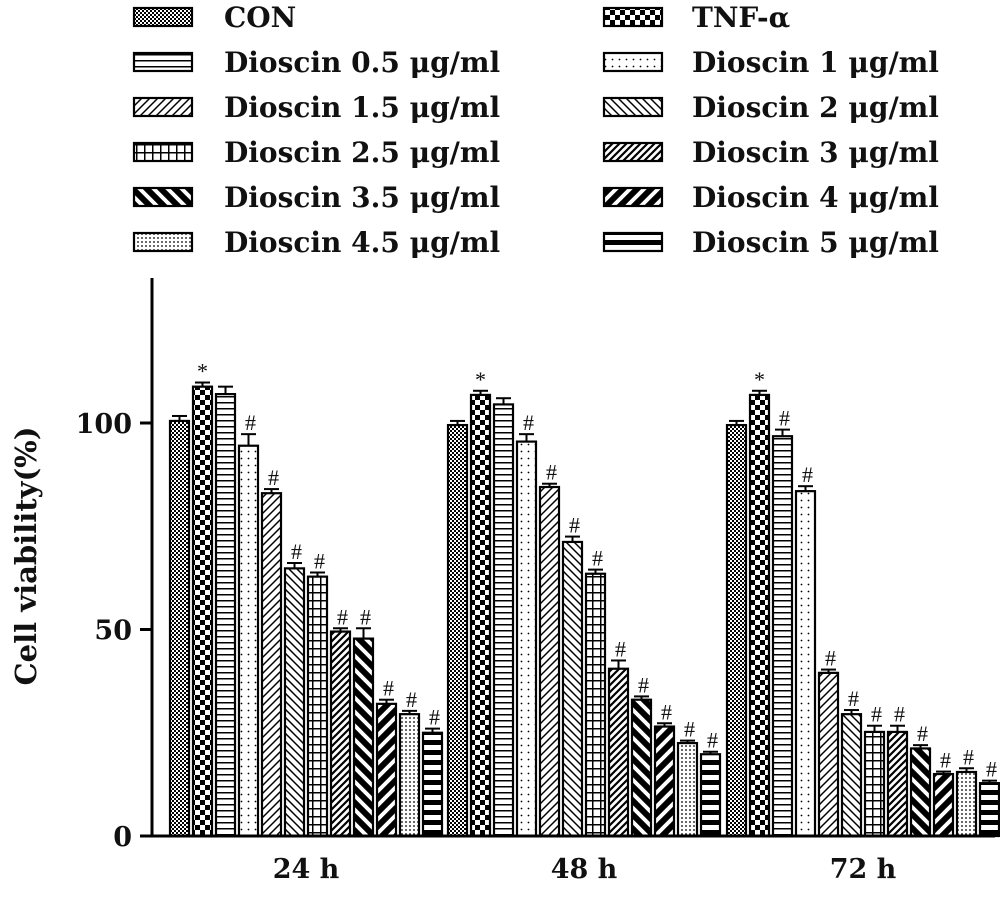 Image resolution: width=1000 pixels, height=897 pixels. I want to click on legend-label: Dioscin 2.5 μg/ml, so click(362, 152).